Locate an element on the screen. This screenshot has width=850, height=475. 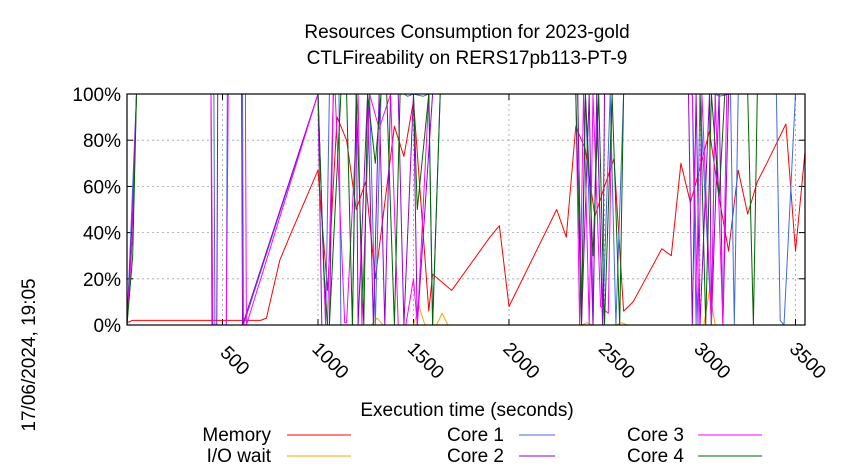
x-tick-label: 3500 is located at coordinates (807, 361).